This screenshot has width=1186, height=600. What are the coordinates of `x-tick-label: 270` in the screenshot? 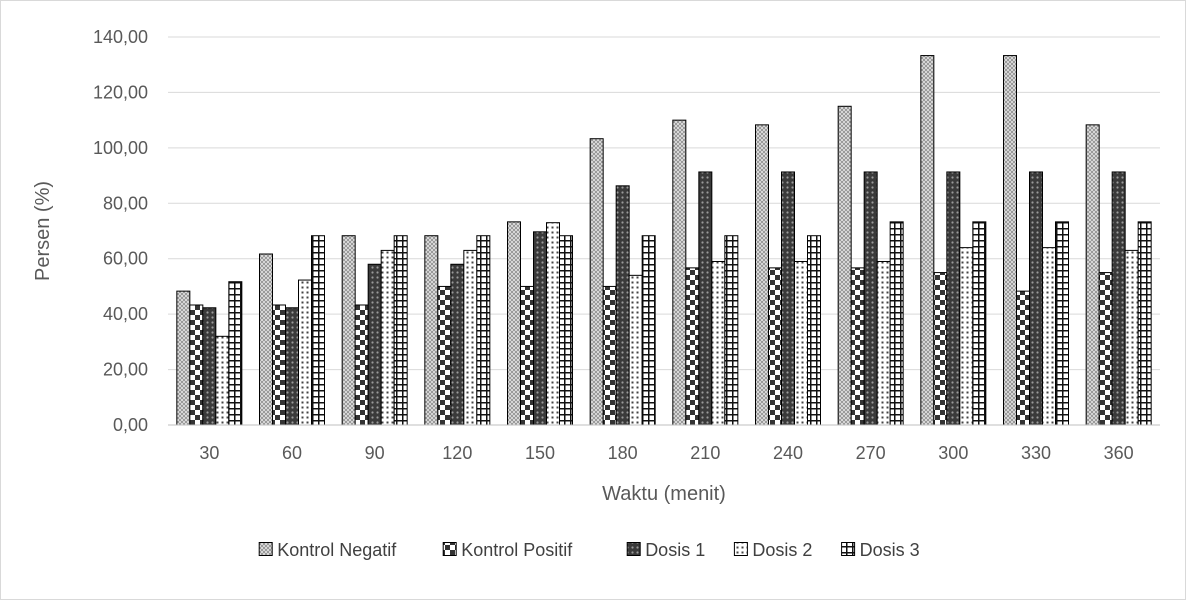 It's located at (871, 453).